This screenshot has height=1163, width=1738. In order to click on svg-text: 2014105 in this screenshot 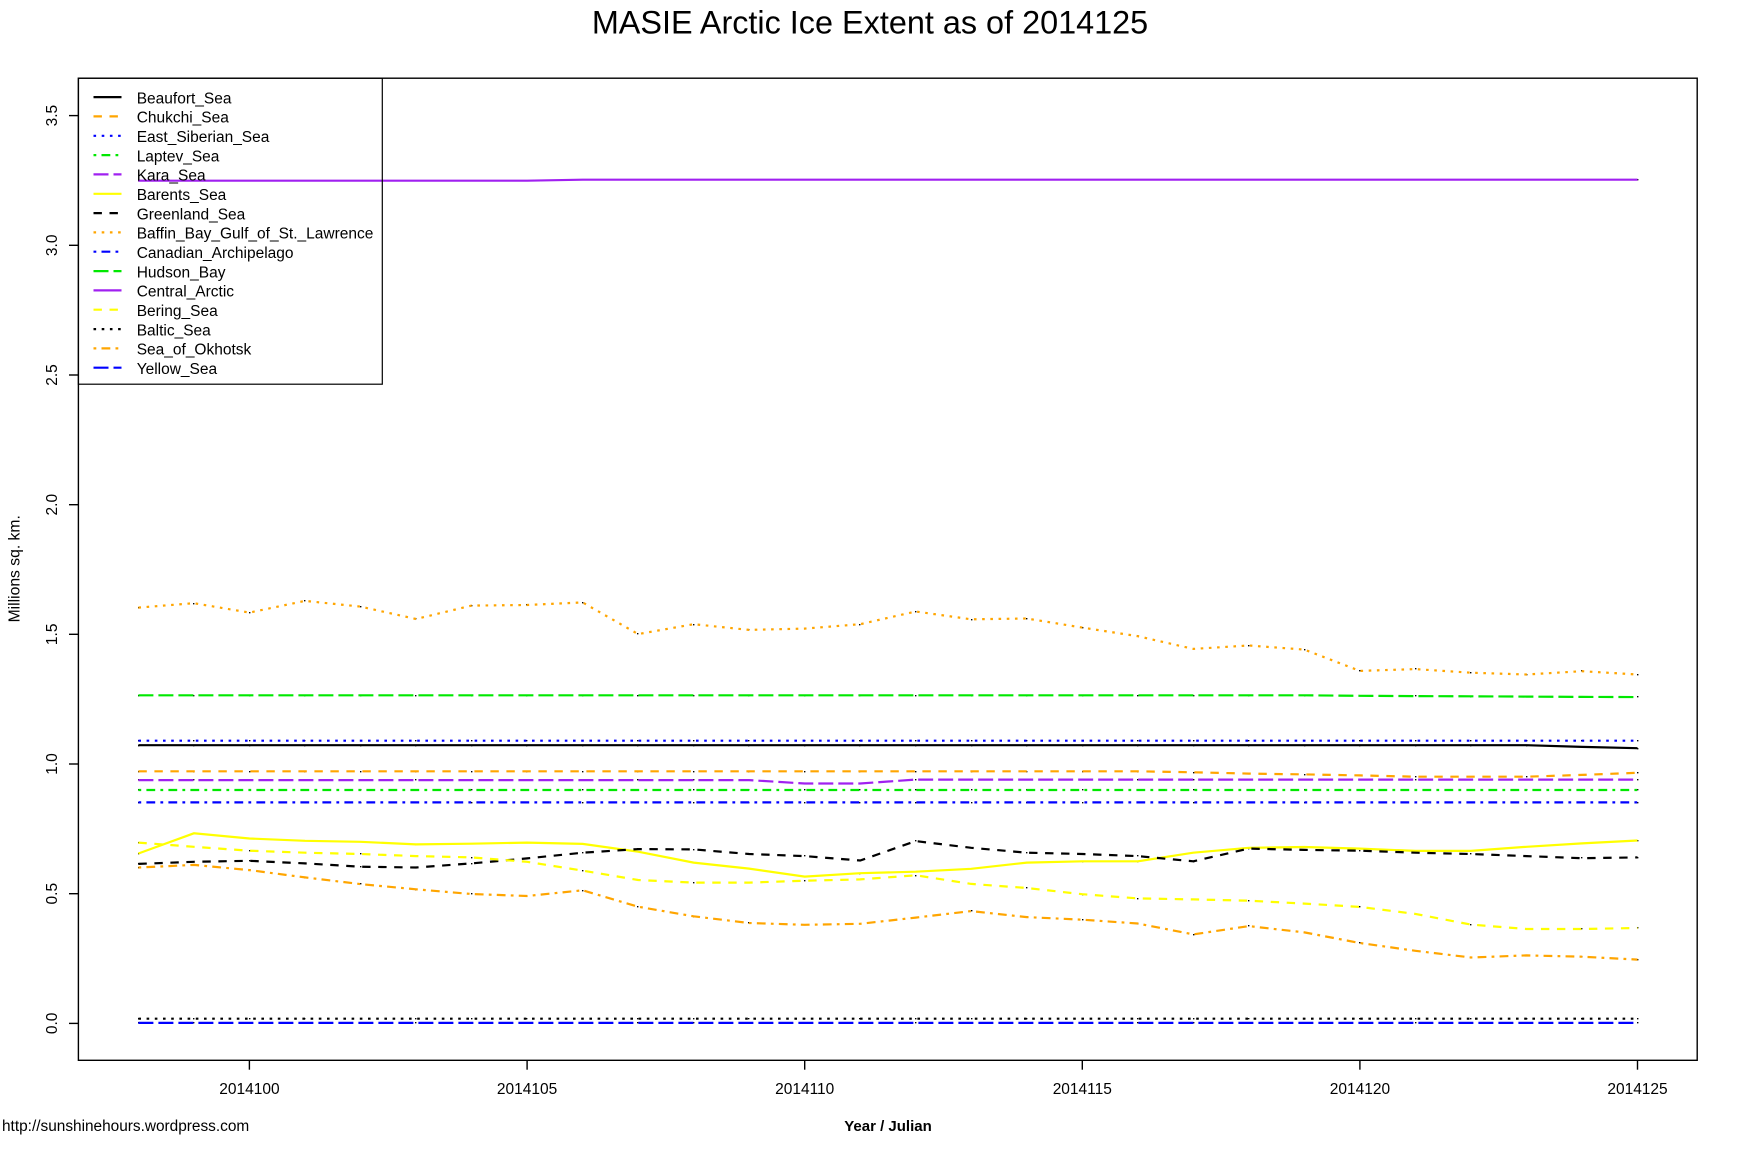, I will do `click(527, 1089)`.